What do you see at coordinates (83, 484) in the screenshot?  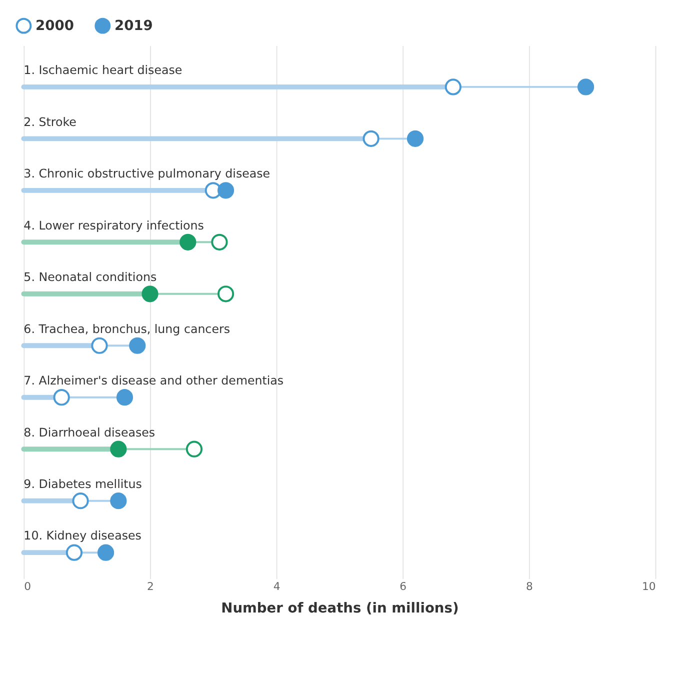 I see `y-tick-label: 9. Diabetes mellitus` at bounding box center [83, 484].